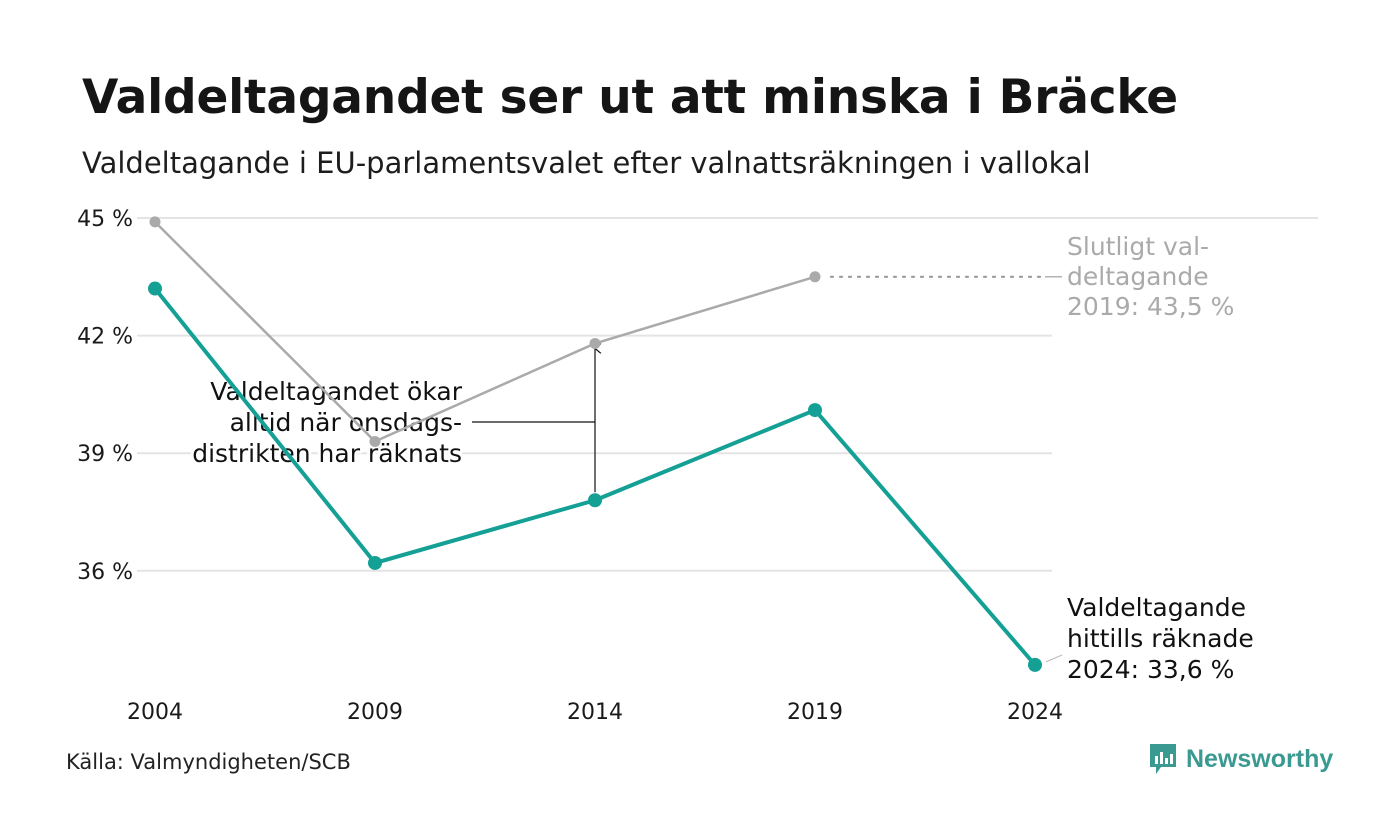 This screenshot has height=840, width=1400. Describe the element at coordinates (375, 712) in the screenshot. I see `x-tick-label: 2009` at that location.